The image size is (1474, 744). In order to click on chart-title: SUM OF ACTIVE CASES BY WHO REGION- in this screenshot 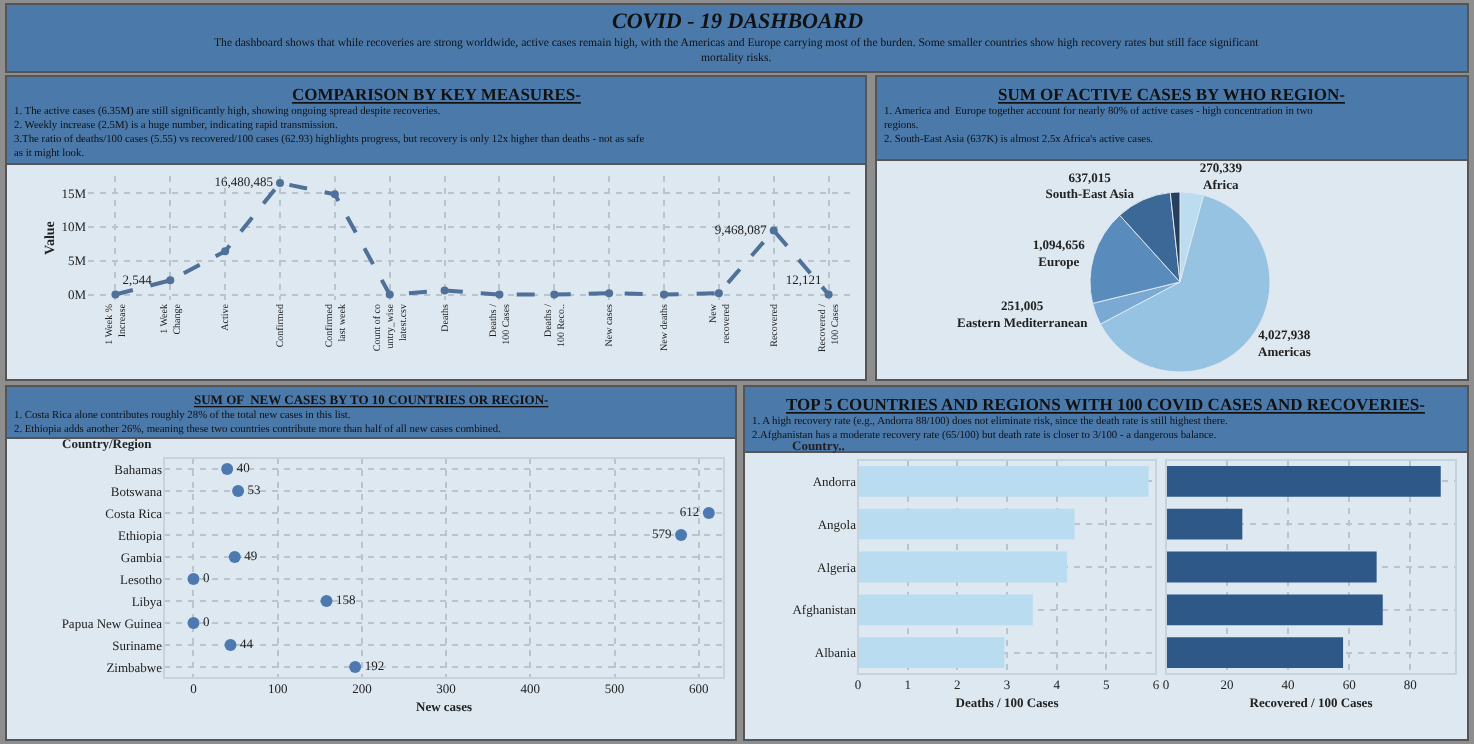, I will do `click(1172, 94)`.